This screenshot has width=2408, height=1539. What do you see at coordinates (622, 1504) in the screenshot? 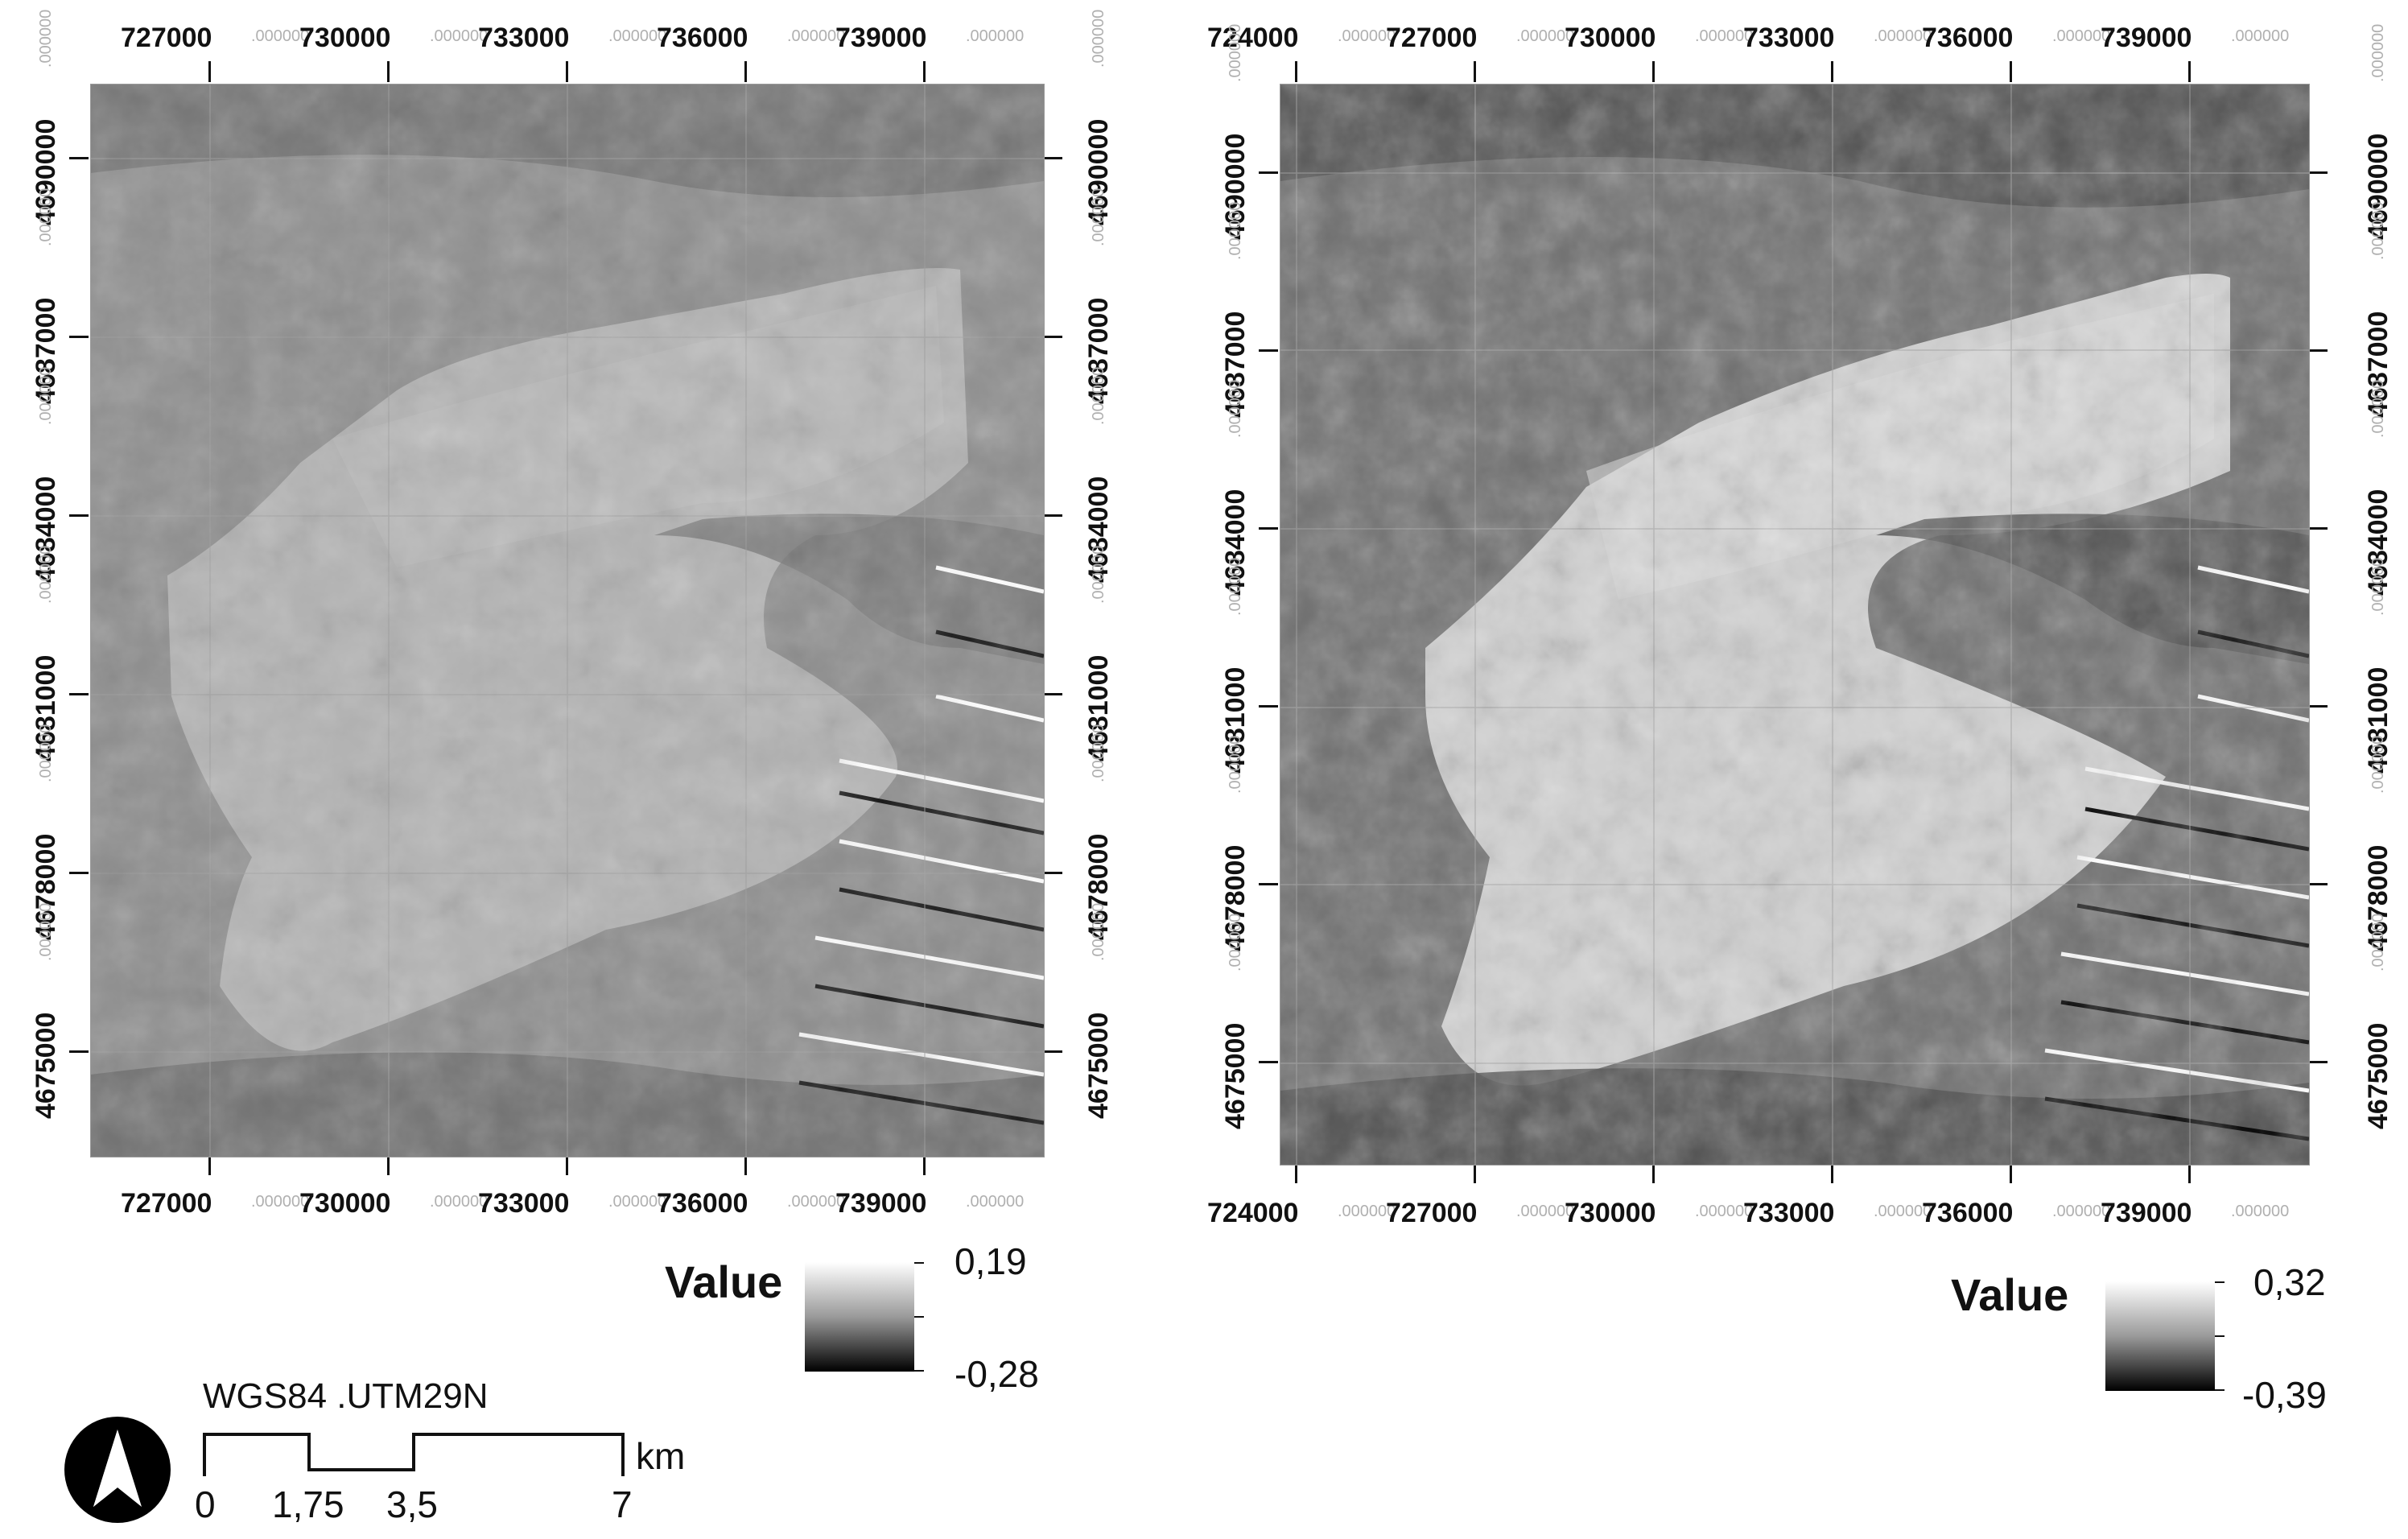
I see `scale-label: 7` at bounding box center [622, 1504].